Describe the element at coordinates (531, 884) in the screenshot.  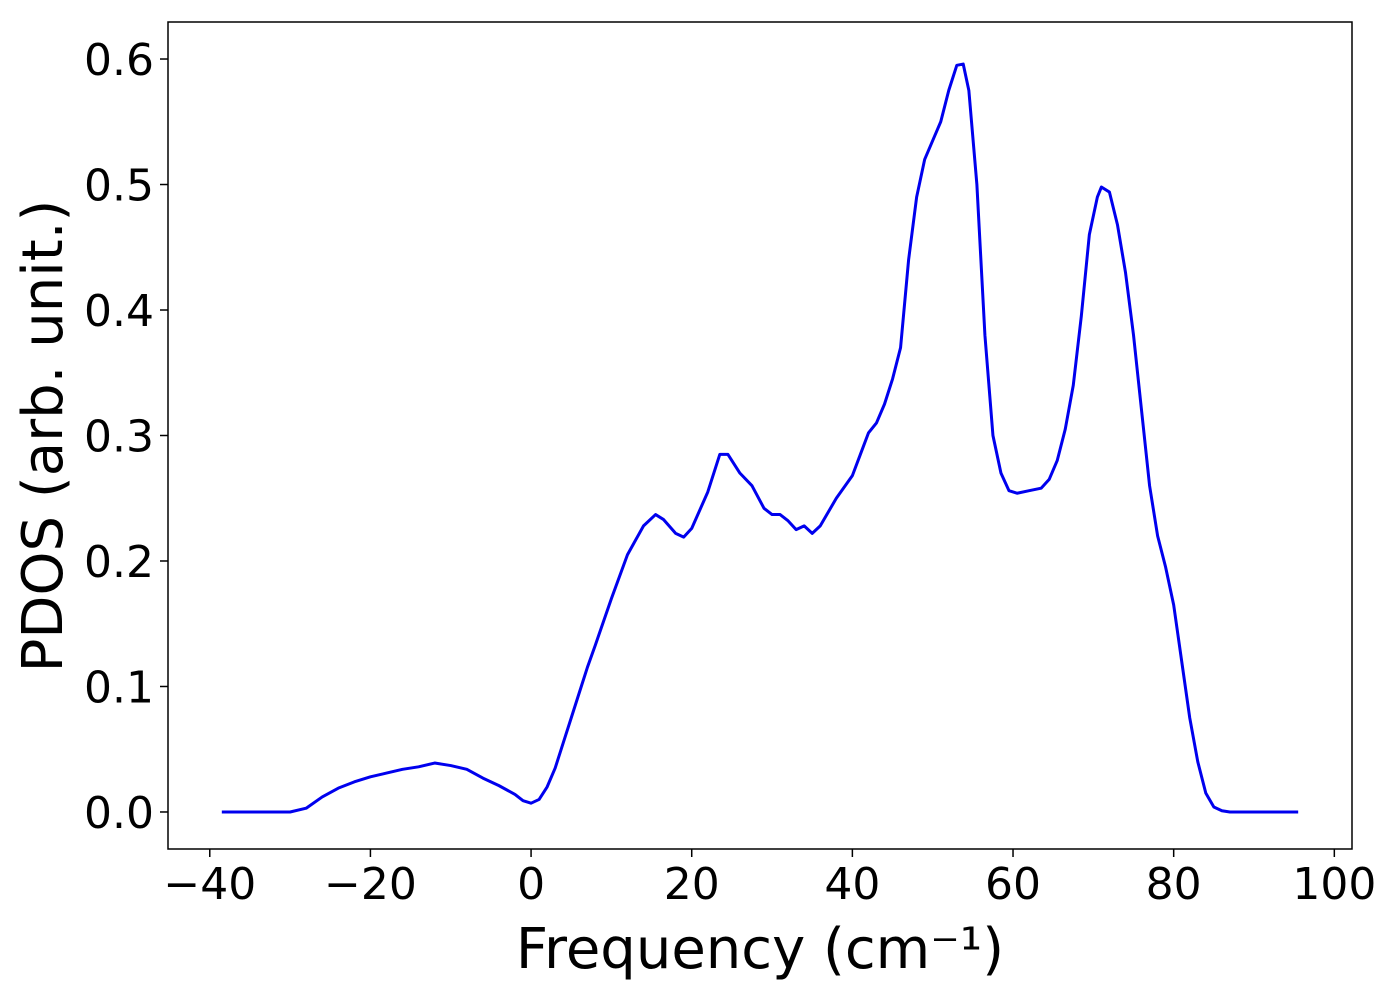
I see `x-tick-label: 0` at that location.